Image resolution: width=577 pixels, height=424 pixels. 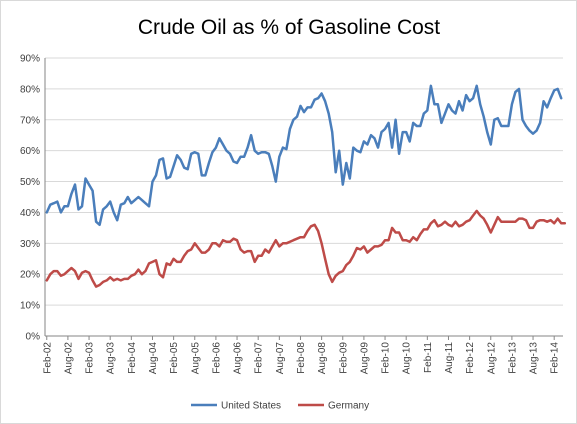 I want to click on x-tick-label: Feb-03, so click(x=90, y=358).